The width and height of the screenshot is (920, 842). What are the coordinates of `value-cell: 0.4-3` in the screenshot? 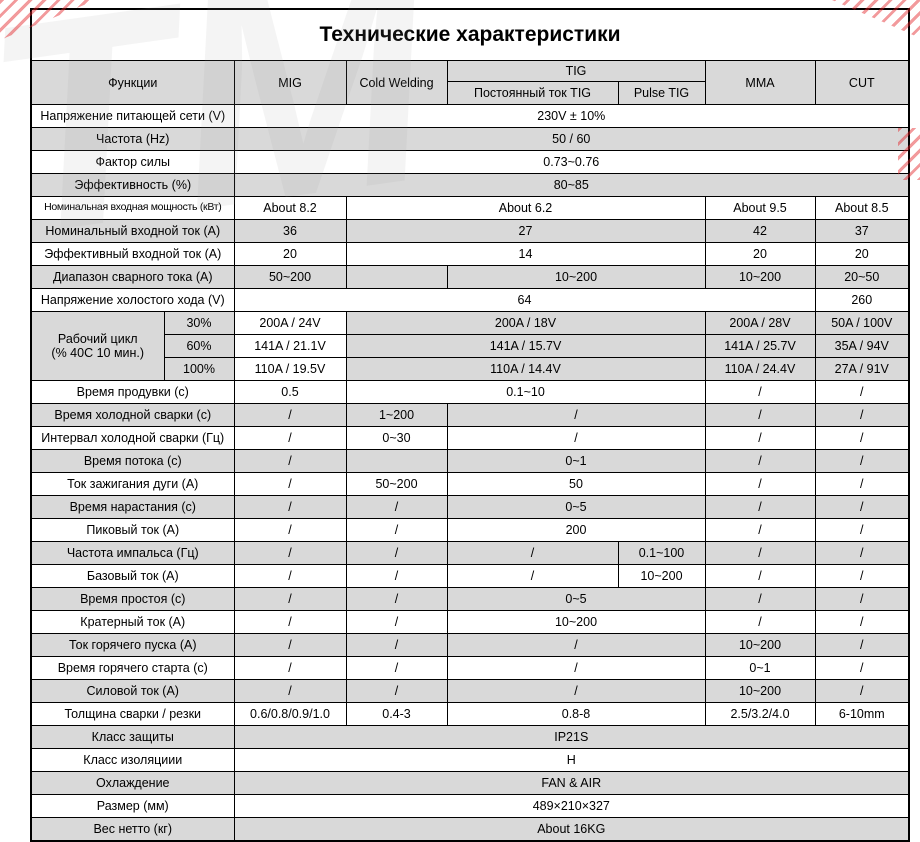 It's located at (396, 714).